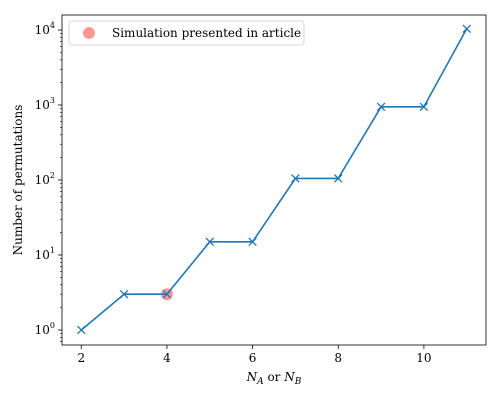  I want to click on legend-label: Simulation presented in article, so click(206, 33).